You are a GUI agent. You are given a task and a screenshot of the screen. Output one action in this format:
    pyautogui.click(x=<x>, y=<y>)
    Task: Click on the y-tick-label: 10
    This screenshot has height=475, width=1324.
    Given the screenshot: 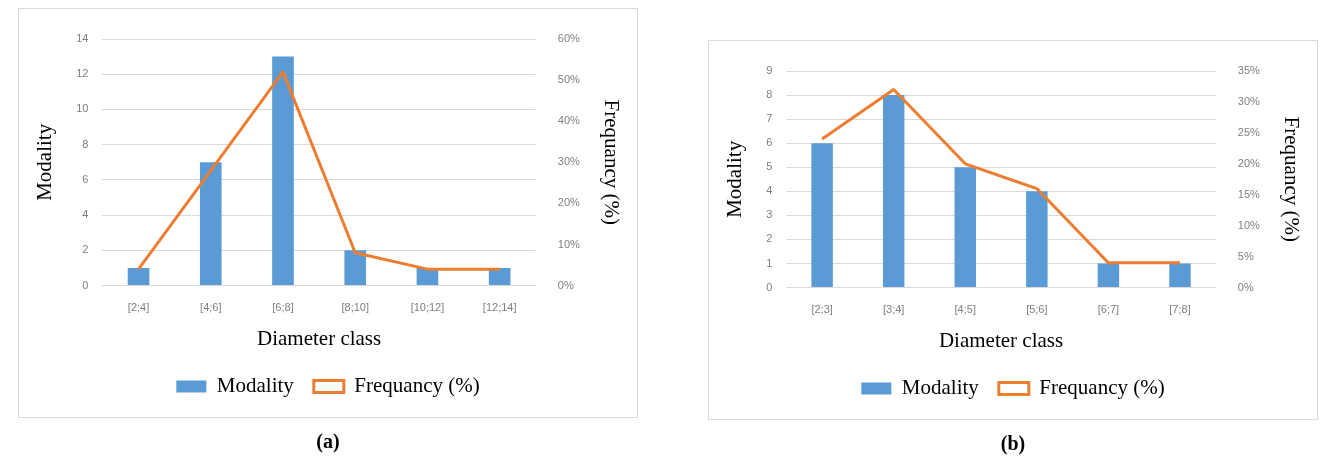 What is the action you would take?
    pyautogui.click(x=82, y=108)
    